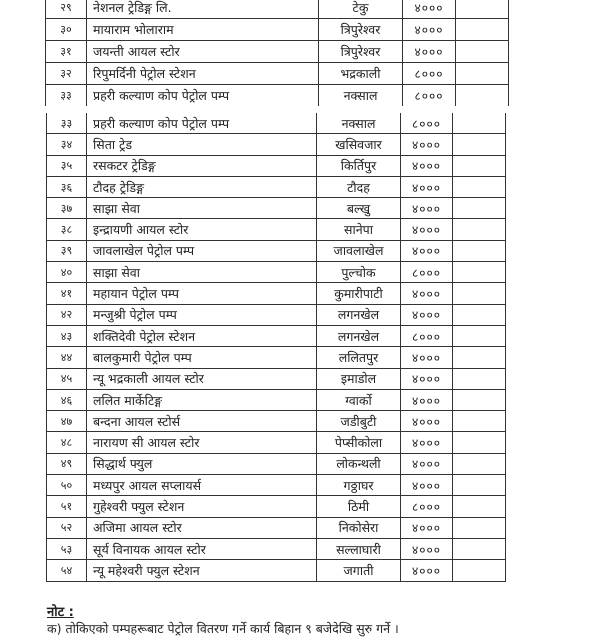 Image resolution: width=603 pixels, height=640 pixels. What do you see at coordinates (358, 208) in the screenshot?
I see `station-location: बल्खु` at bounding box center [358, 208].